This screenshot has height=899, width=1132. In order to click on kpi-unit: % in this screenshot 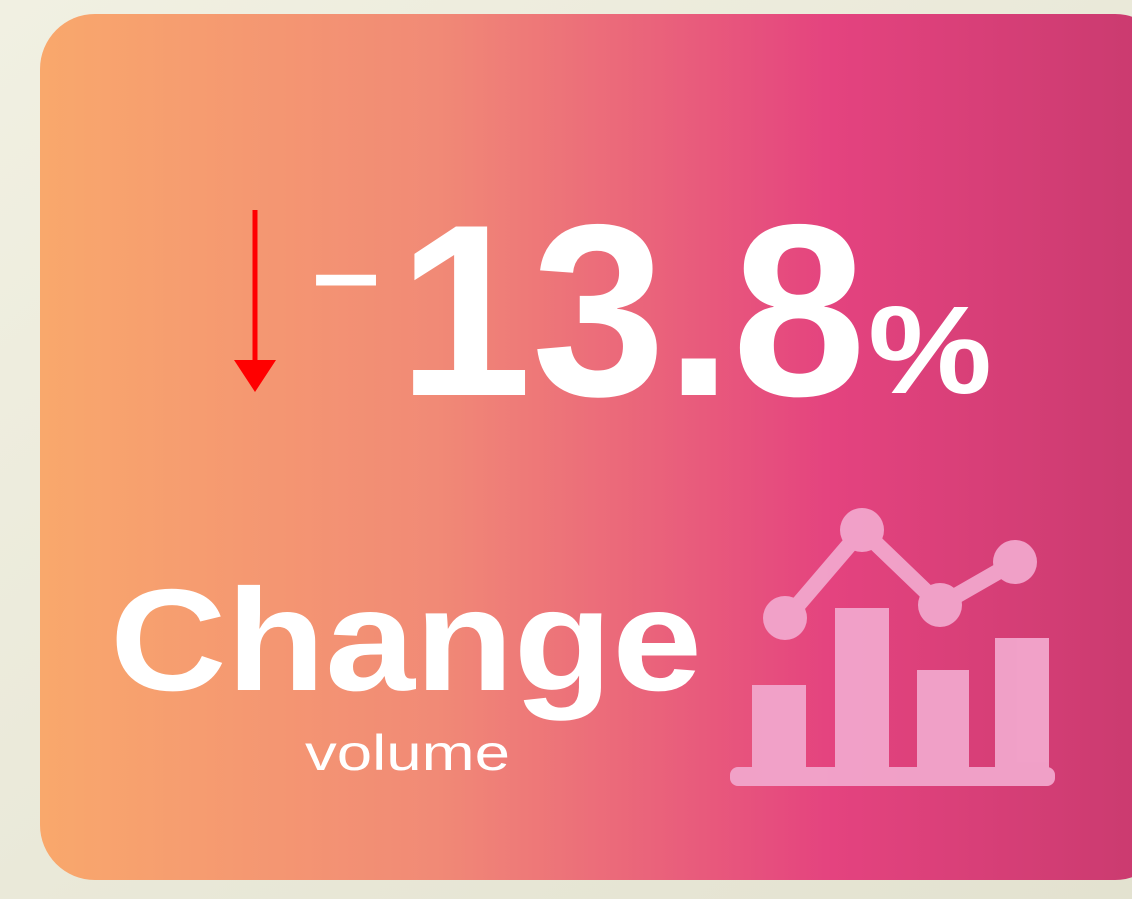, I will do `click(930, 350)`.